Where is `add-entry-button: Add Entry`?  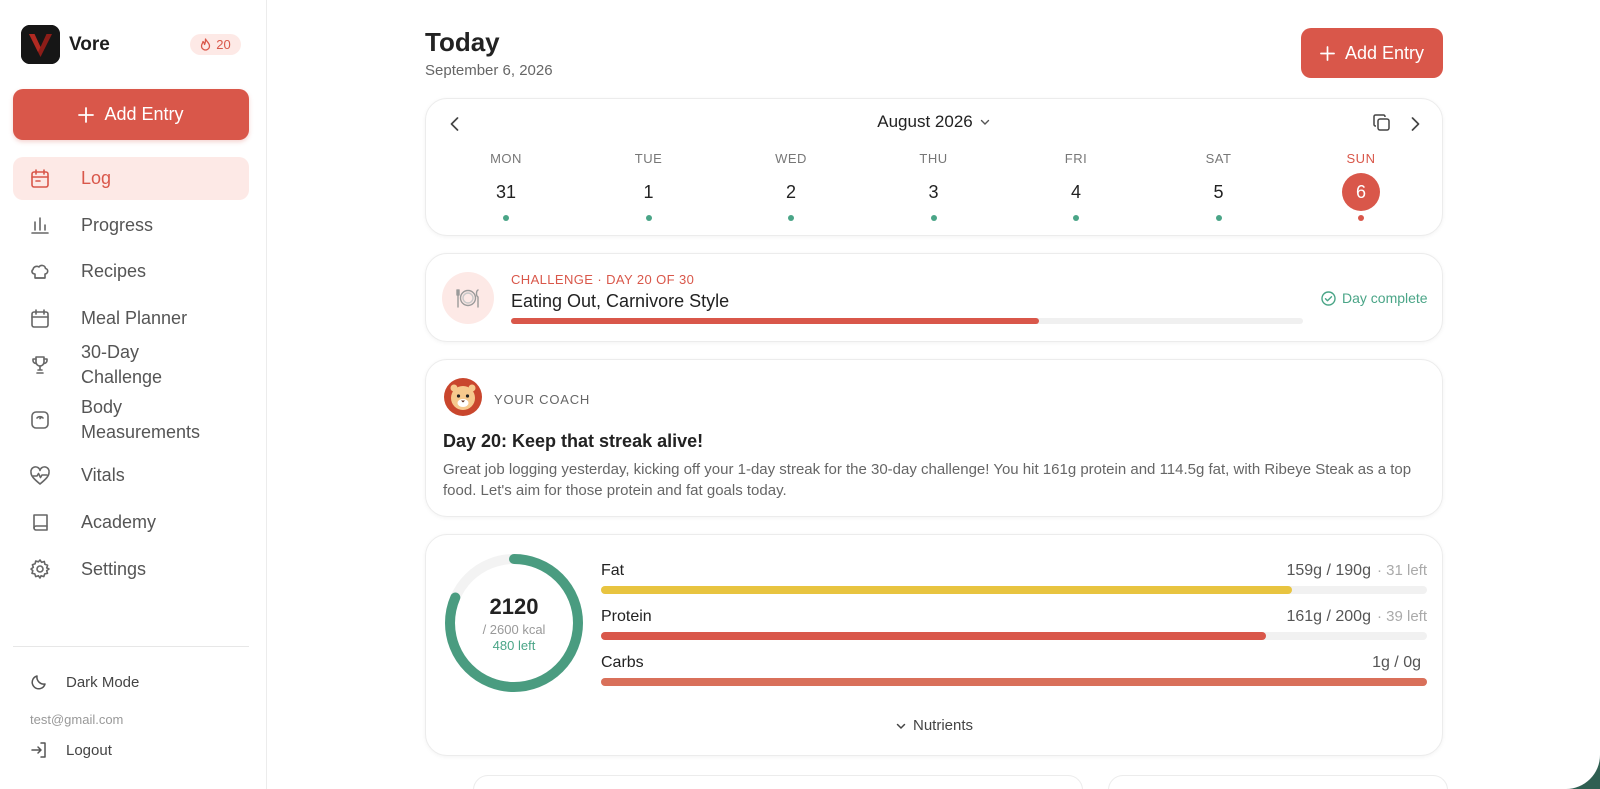 add-entry-button: Add Entry is located at coordinates (1372, 53).